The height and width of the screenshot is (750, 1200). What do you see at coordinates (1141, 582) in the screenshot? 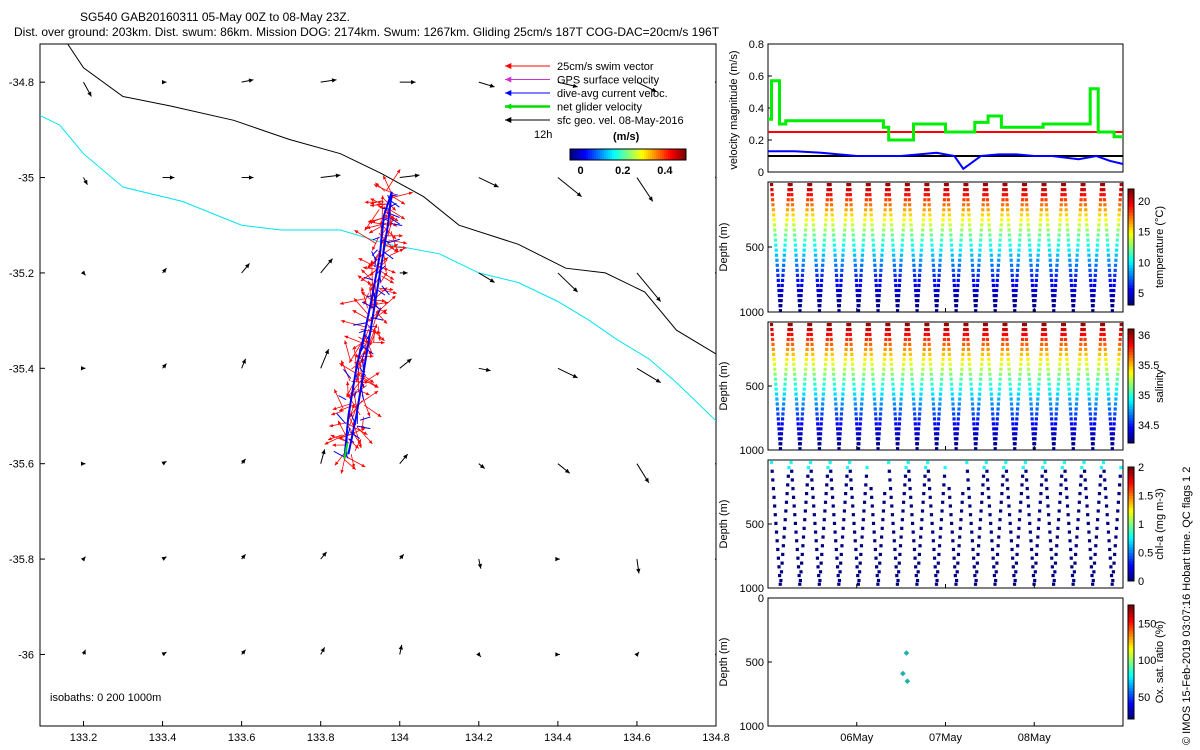
I see `profile-colorbar-tick: 0` at bounding box center [1141, 582].